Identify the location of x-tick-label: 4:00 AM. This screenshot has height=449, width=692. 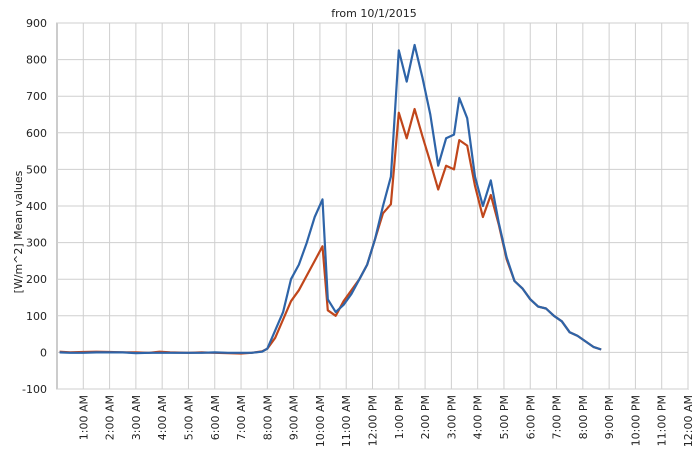
(162, 417).